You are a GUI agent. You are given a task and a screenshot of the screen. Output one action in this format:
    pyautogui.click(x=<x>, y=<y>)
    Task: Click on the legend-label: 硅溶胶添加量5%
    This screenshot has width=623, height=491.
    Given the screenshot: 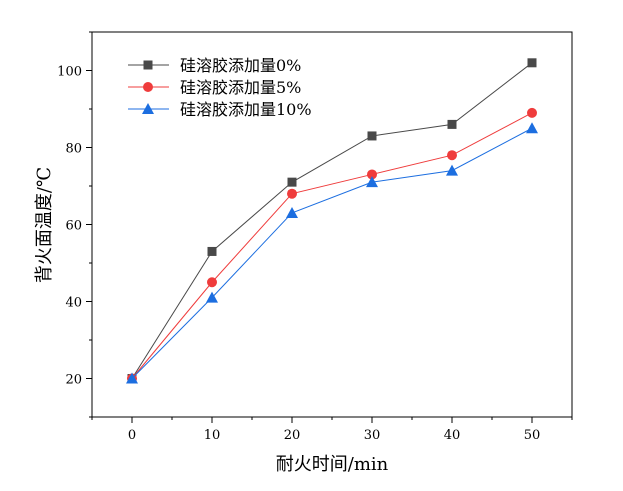 What is the action you would take?
    pyautogui.click(x=240, y=87)
    